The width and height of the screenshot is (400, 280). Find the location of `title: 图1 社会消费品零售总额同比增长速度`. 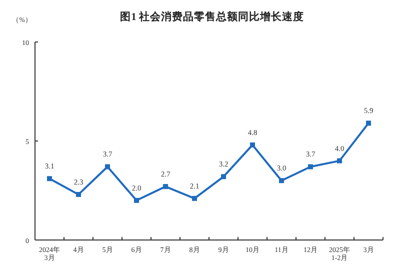

title: 图1 社会消费品零售总额同比增长速度 is located at coordinates (212, 17).